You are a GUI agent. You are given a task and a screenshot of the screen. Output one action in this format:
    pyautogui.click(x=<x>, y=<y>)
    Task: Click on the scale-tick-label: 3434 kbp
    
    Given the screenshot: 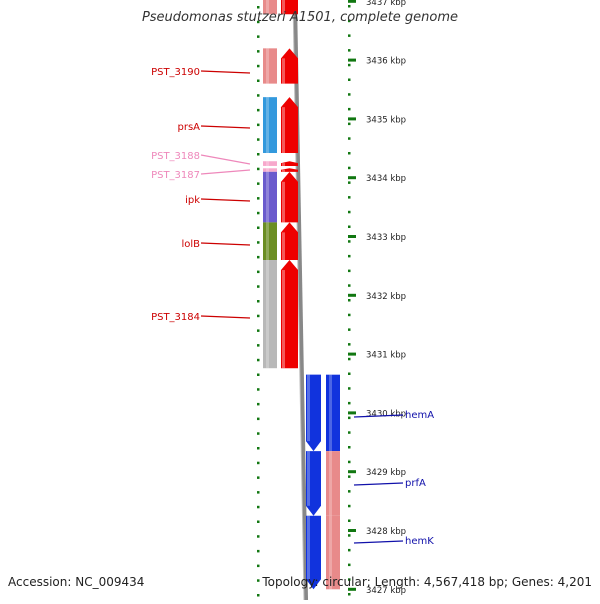 What is the action you would take?
    pyautogui.click(x=386, y=179)
    